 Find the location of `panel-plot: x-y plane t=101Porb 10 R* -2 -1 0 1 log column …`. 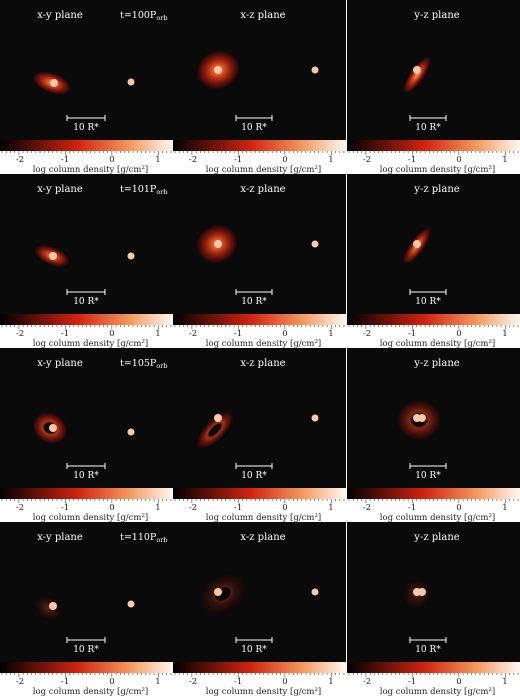

panel-plot: x-y plane t=101Porb 10 R* -2 -1 0 1 log column … is located at coordinates (86, 261).